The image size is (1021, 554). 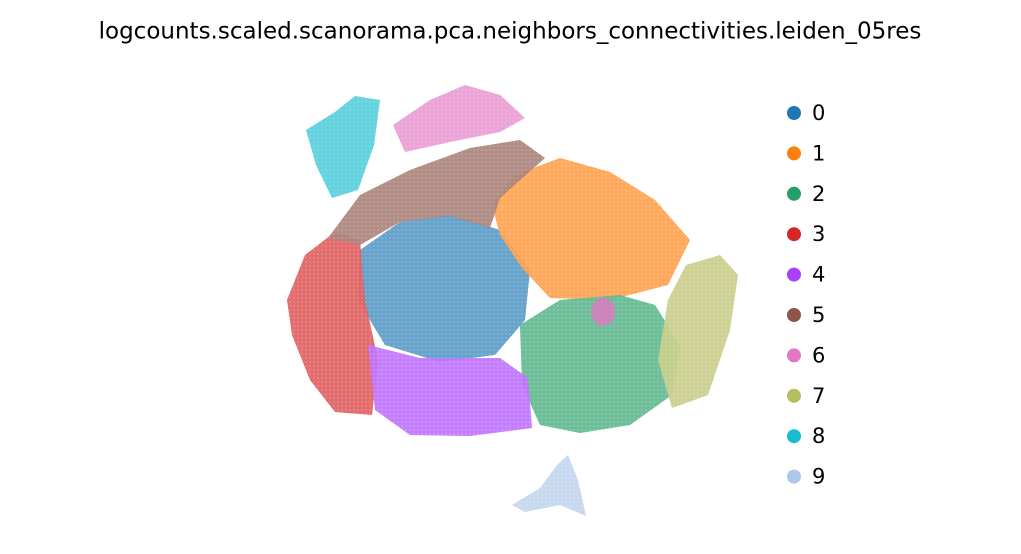 What do you see at coordinates (818, 436) in the screenshot?
I see `legend-label: 8` at bounding box center [818, 436].